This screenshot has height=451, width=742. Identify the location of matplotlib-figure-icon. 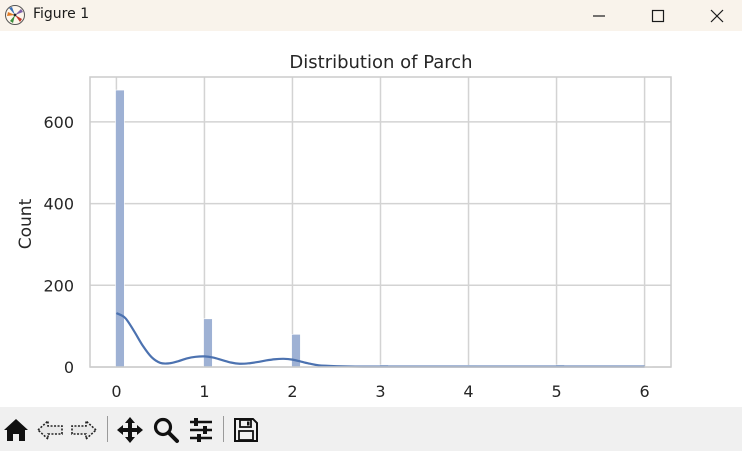
(15, 15).